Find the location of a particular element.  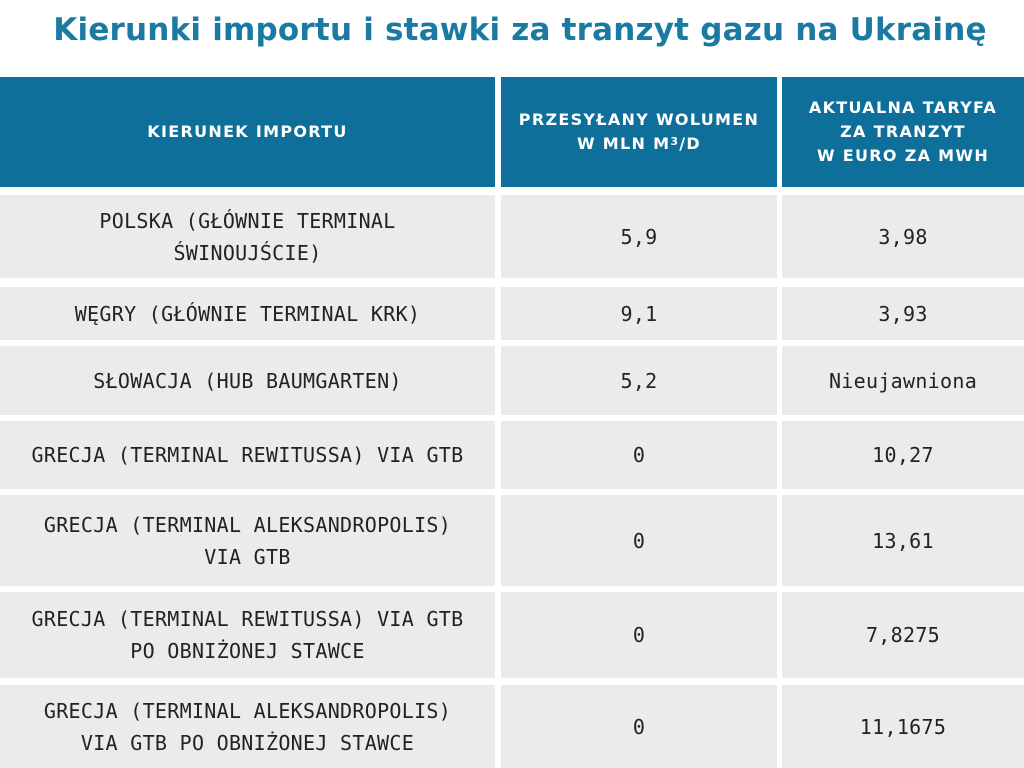

header-direction-label: KIERUNEK IMPORTU is located at coordinates (247, 131).